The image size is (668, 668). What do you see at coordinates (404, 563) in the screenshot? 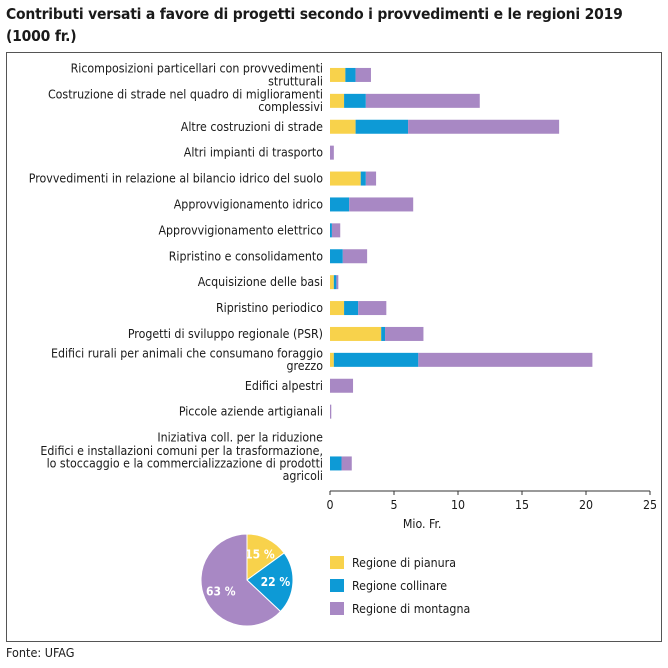
I see `legend-label: Regione di pianura` at bounding box center [404, 563].